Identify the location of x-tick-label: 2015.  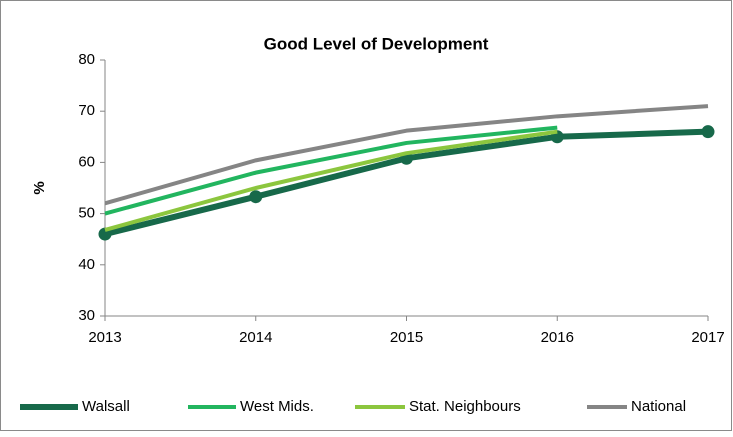
(406, 337).